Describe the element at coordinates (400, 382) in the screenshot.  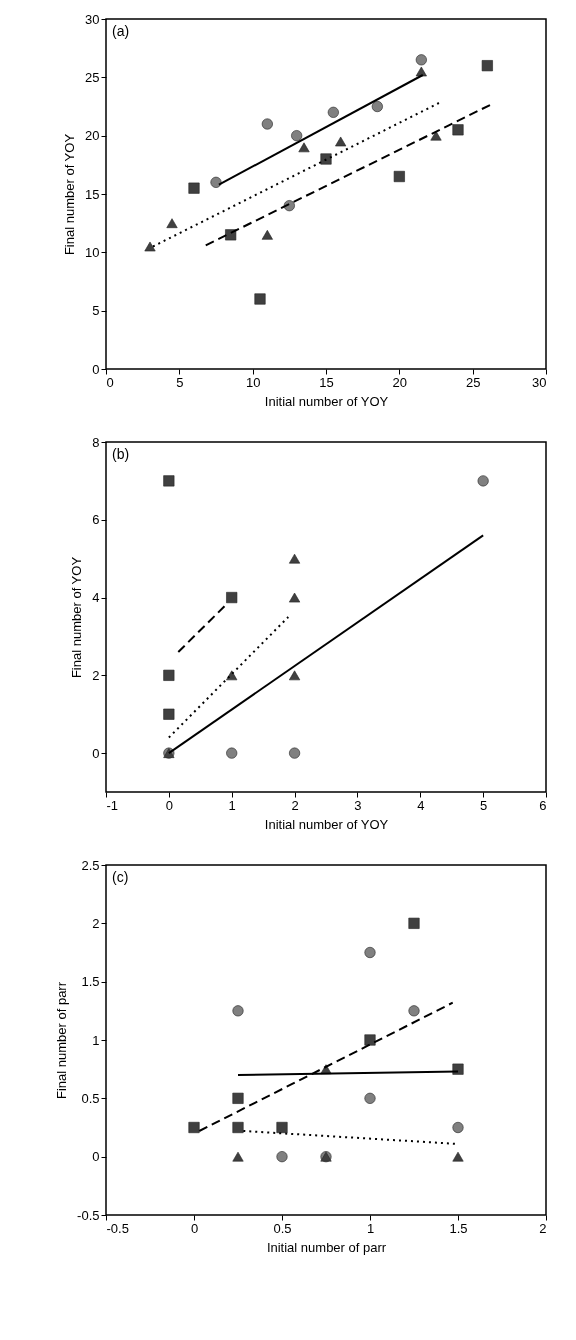
I see `x-tick-label: 20` at that location.